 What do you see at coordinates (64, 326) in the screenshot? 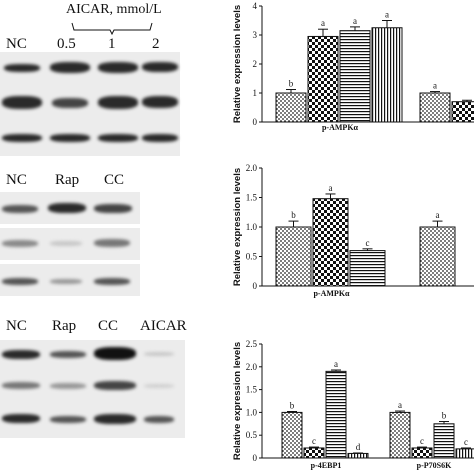
I see `blot-bottom-lane-2: Rap` at bounding box center [64, 326].